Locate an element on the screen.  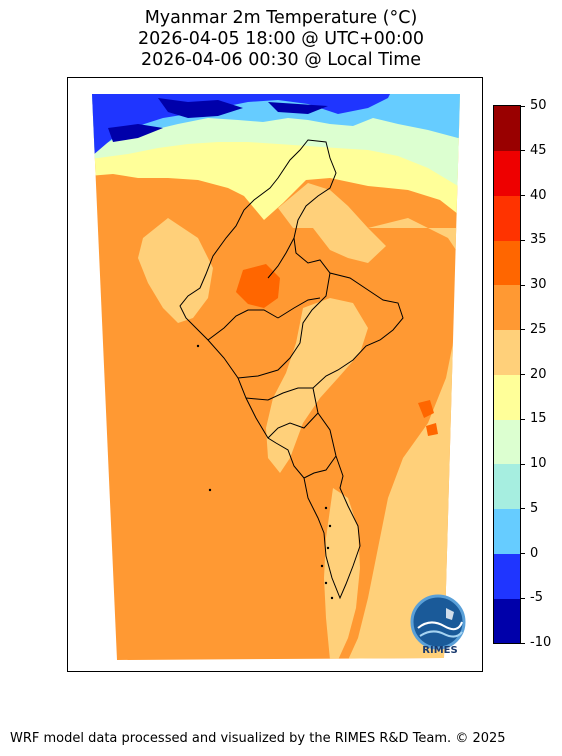
colorbar-tick-label: 15 is located at coordinates (538, 419).